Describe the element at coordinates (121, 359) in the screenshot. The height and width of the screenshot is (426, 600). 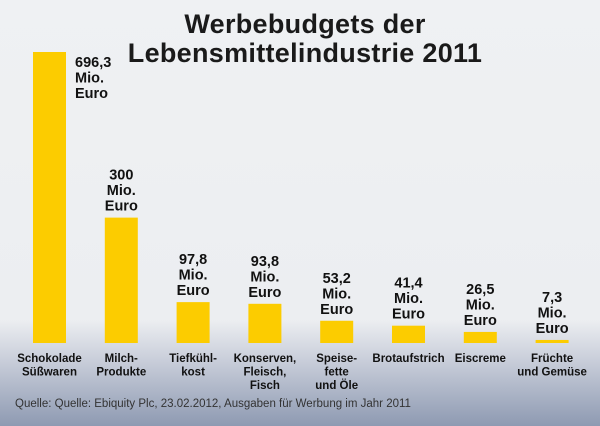
I see `category-label-line: Milch-` at that location.